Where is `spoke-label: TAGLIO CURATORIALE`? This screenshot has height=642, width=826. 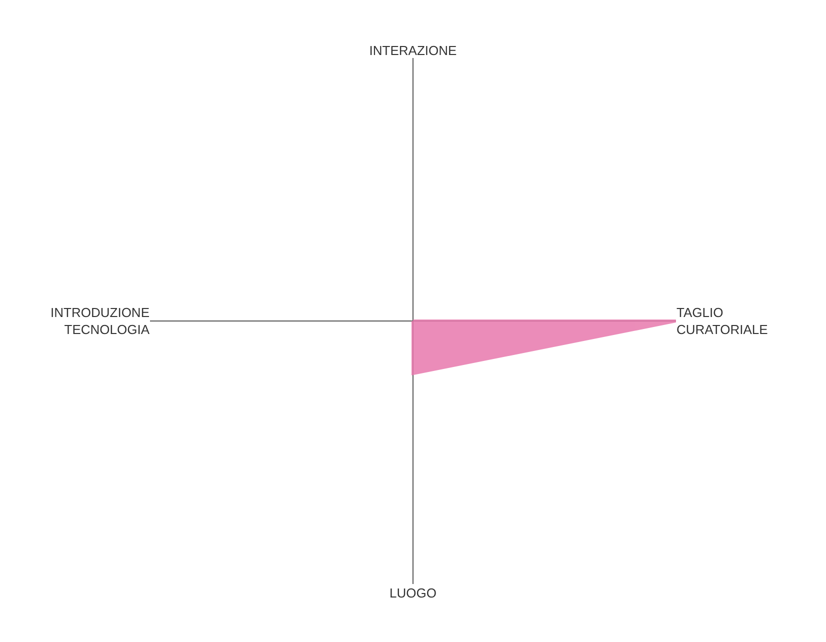
spoke-label: TAGLIO CURATORIALE is located at coordinates (722, 321).